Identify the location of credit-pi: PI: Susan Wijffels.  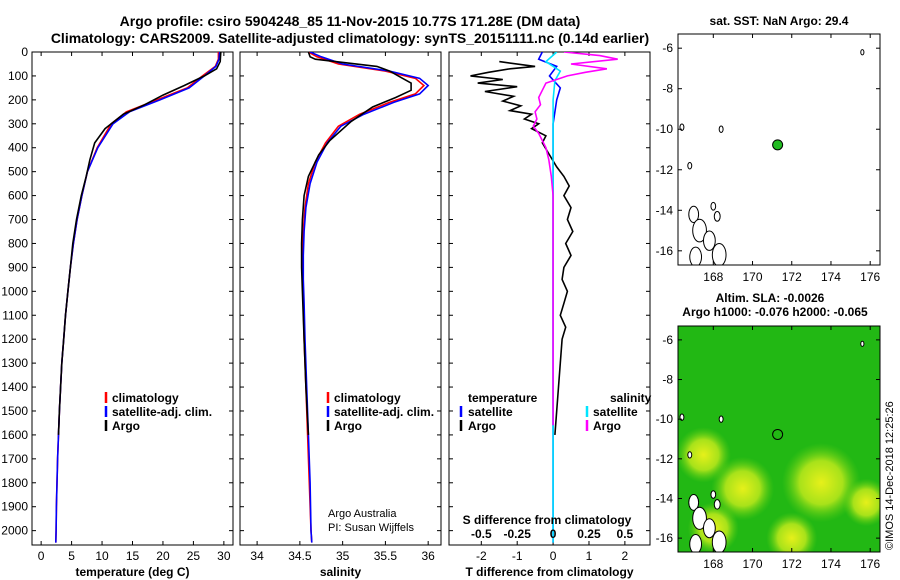
(371, 528).